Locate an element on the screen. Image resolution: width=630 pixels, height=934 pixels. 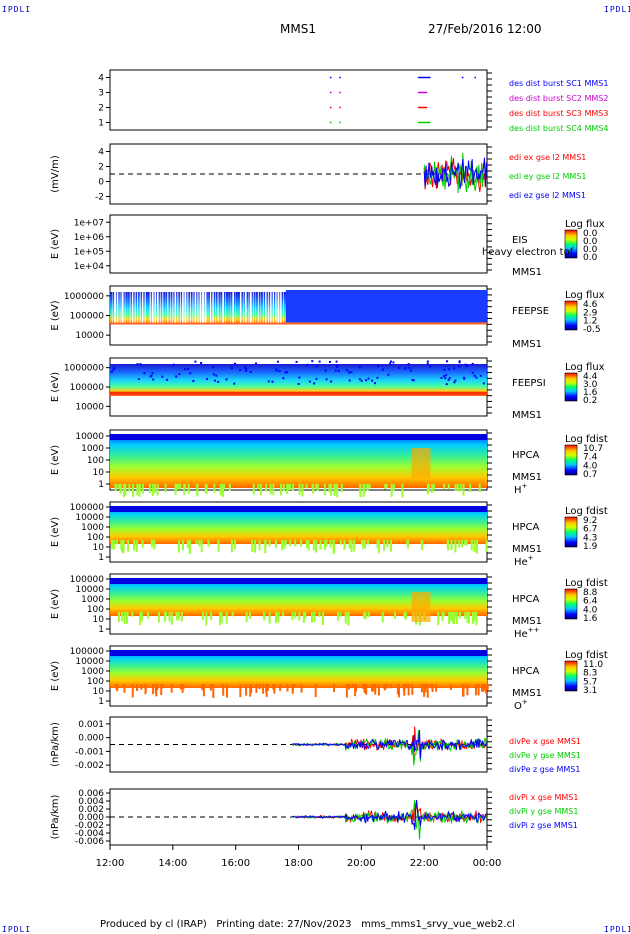
colorbar-tick-label: 6.4 is located at coordinates (590, 602).